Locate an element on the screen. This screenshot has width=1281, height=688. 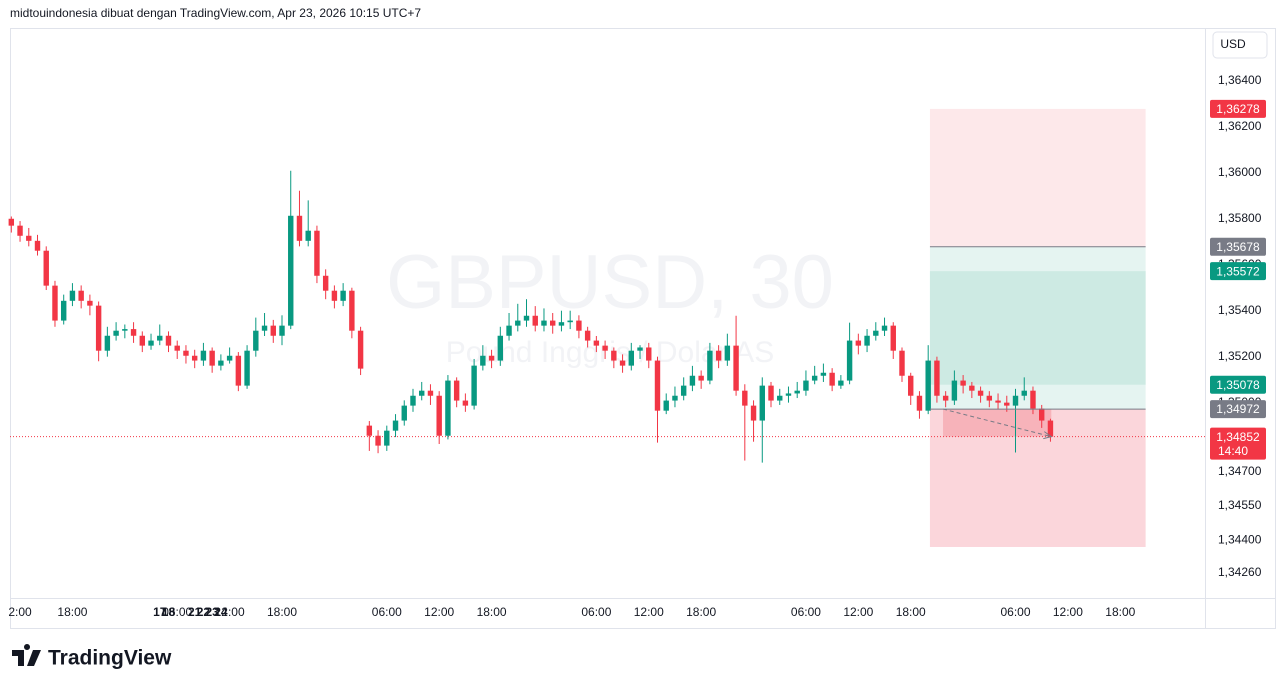
price-badge-label: 1,34972 is located at coordinates (1238, 409).